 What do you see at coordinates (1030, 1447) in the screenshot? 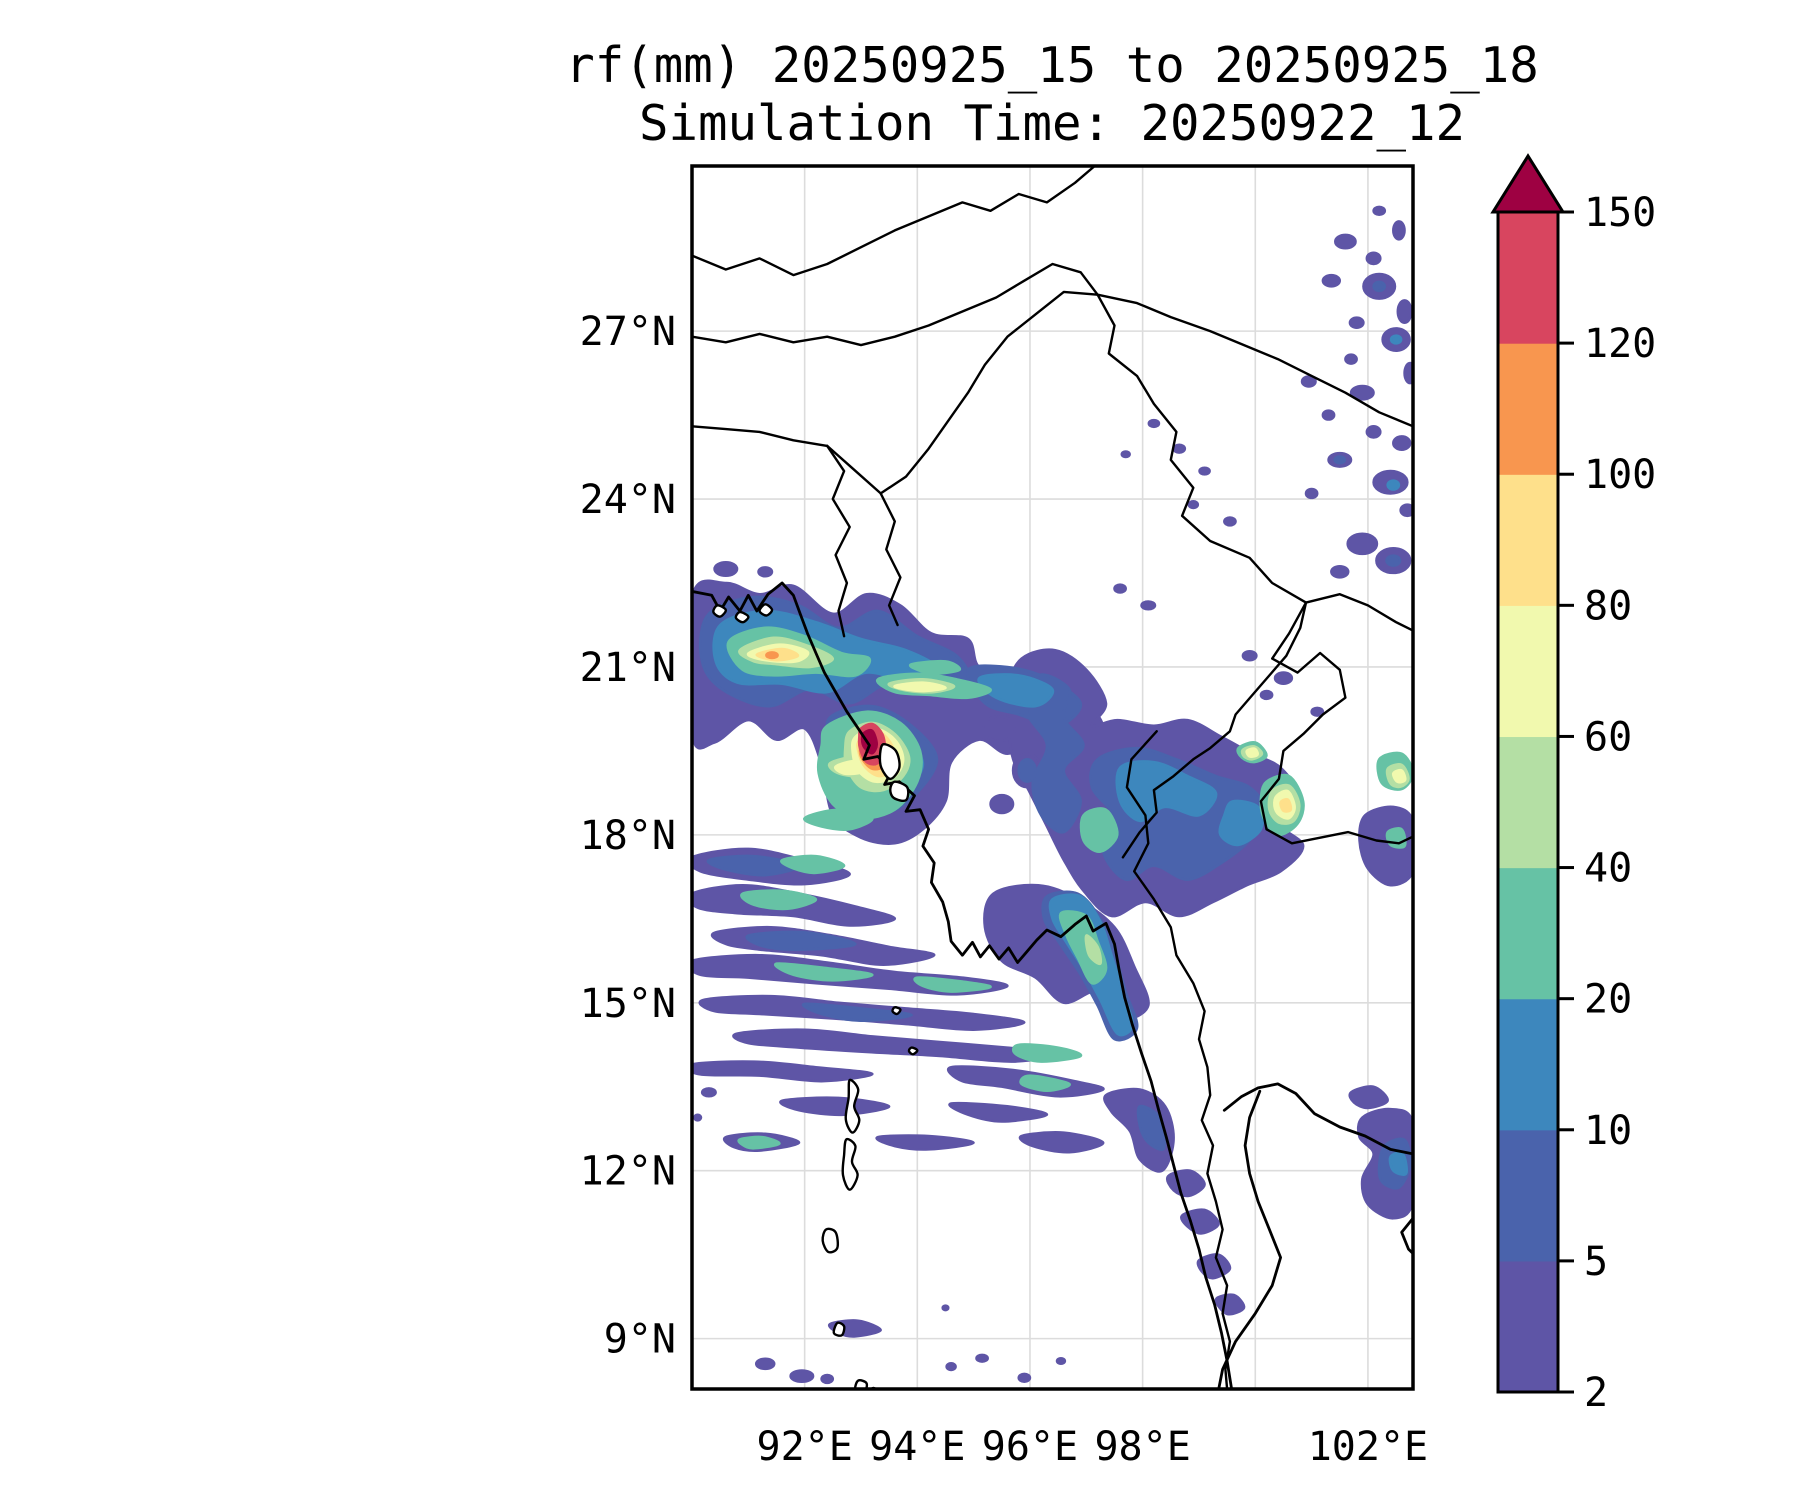
I see `x-axis-tick-label: 96°E` at bounding box center [1030, 1447].